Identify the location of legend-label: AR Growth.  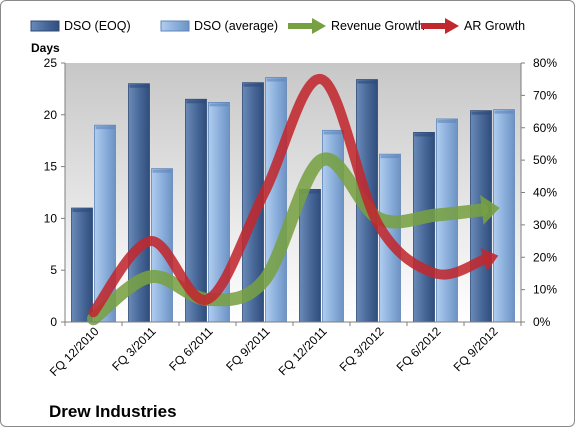
(494, 26).